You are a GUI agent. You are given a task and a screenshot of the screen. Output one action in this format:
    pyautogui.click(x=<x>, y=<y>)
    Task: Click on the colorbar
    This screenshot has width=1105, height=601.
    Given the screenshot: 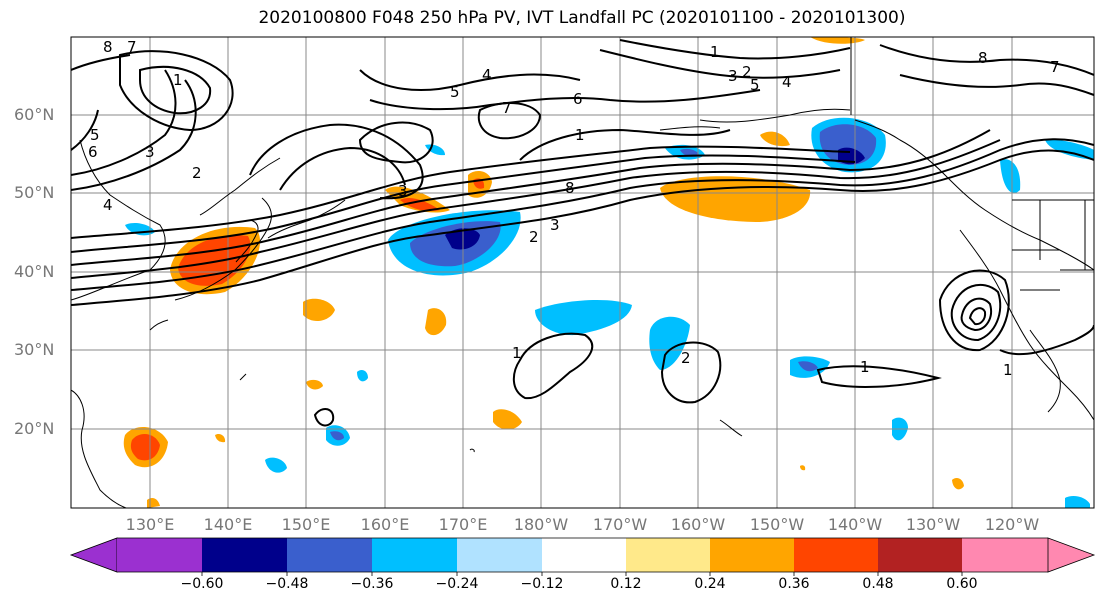 What is the action you would take?
    pyautogui.click(x=582, y=556)
    